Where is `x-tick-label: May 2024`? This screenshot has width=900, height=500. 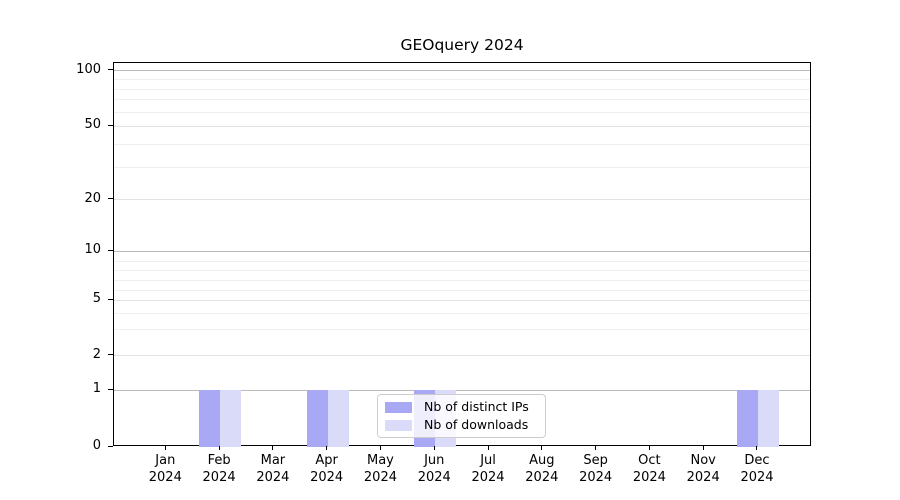 x-tick-label: May 2024 is located at coordinates (380, 469).